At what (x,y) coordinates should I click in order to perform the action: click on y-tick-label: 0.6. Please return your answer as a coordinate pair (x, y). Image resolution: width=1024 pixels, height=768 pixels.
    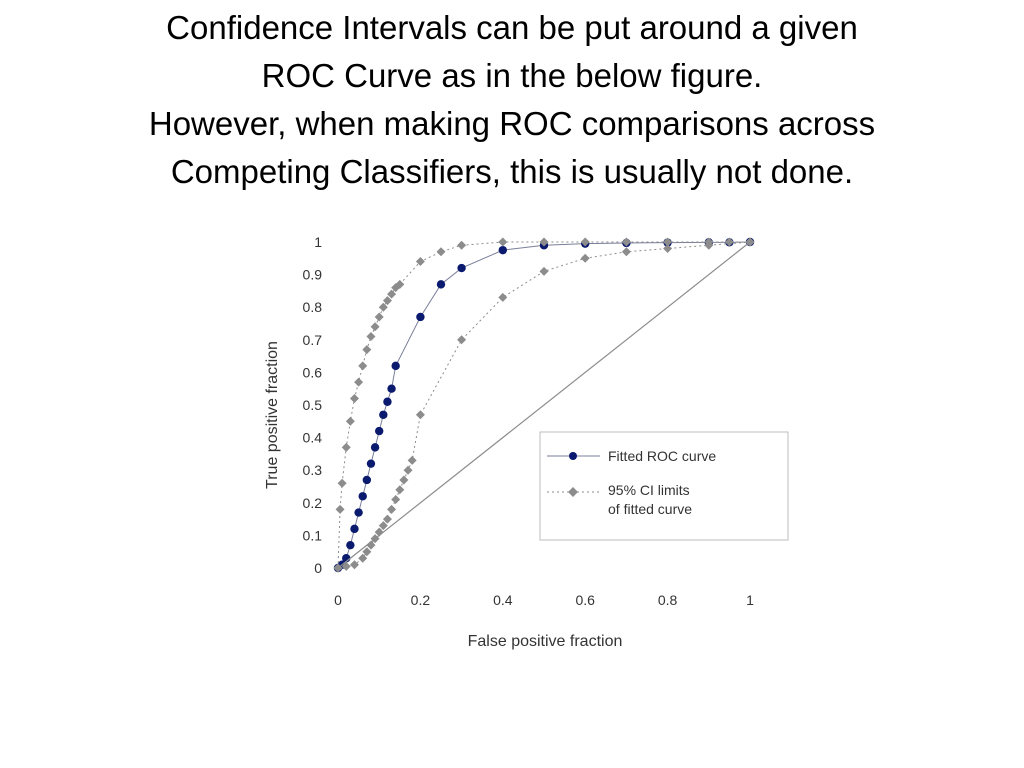
    Looking at the image, I should click on (313, 372).